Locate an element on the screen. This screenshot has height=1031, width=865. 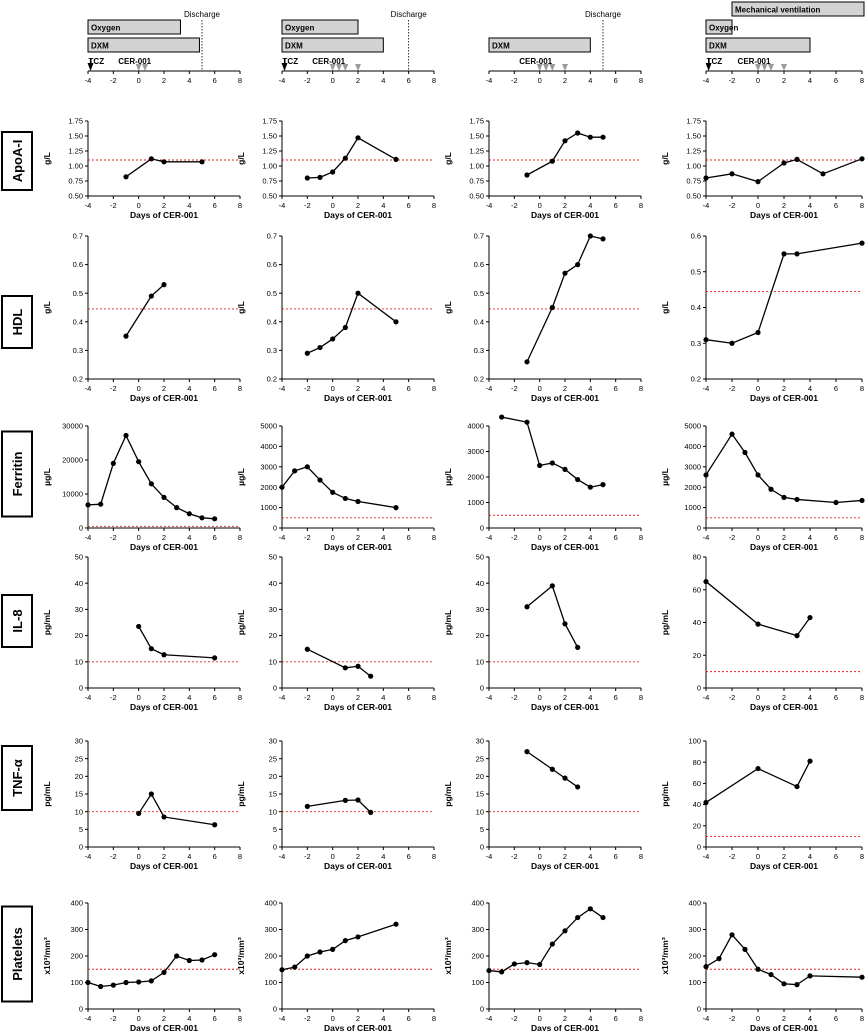
y-tick-label: 1.25 is located at coordinates (693, 151).